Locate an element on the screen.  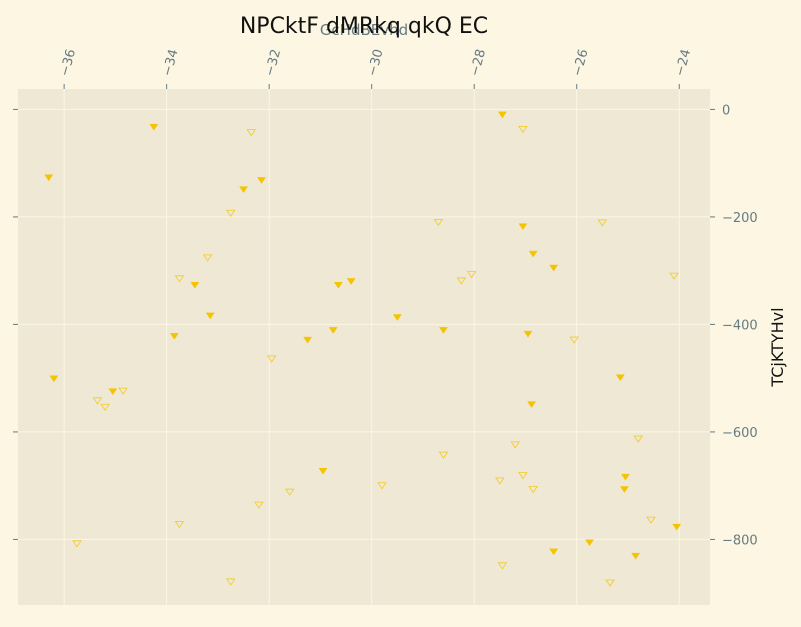
x-tick-label: −26 is located at coordinates (581, 63).